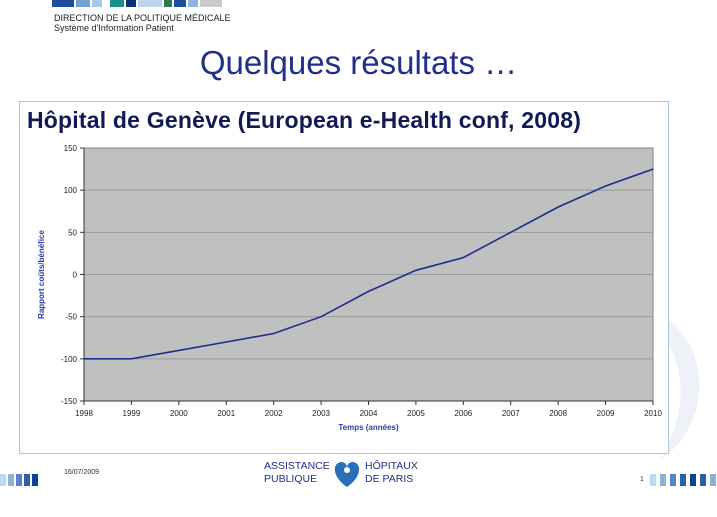 Image resolution: width=717 pixels, height=517 pixels. Describe the element at coordinates (41, 274) in the screenshot. I see `y-axis-label: Rapport coûts/bénéfice` at that location.